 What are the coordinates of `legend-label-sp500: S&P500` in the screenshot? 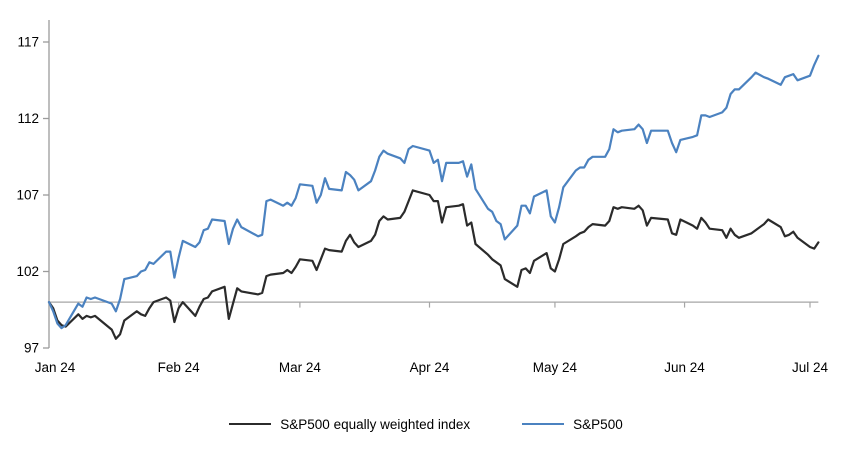 It's located at (598, 424).